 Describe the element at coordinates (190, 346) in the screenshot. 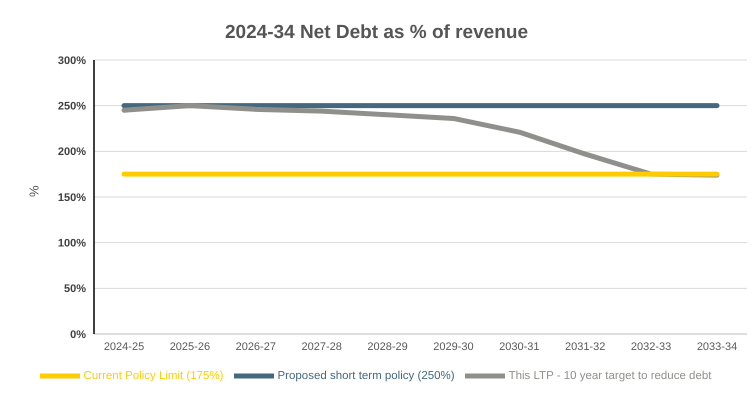

I see `x-tick-label: 2025-26` at that location.